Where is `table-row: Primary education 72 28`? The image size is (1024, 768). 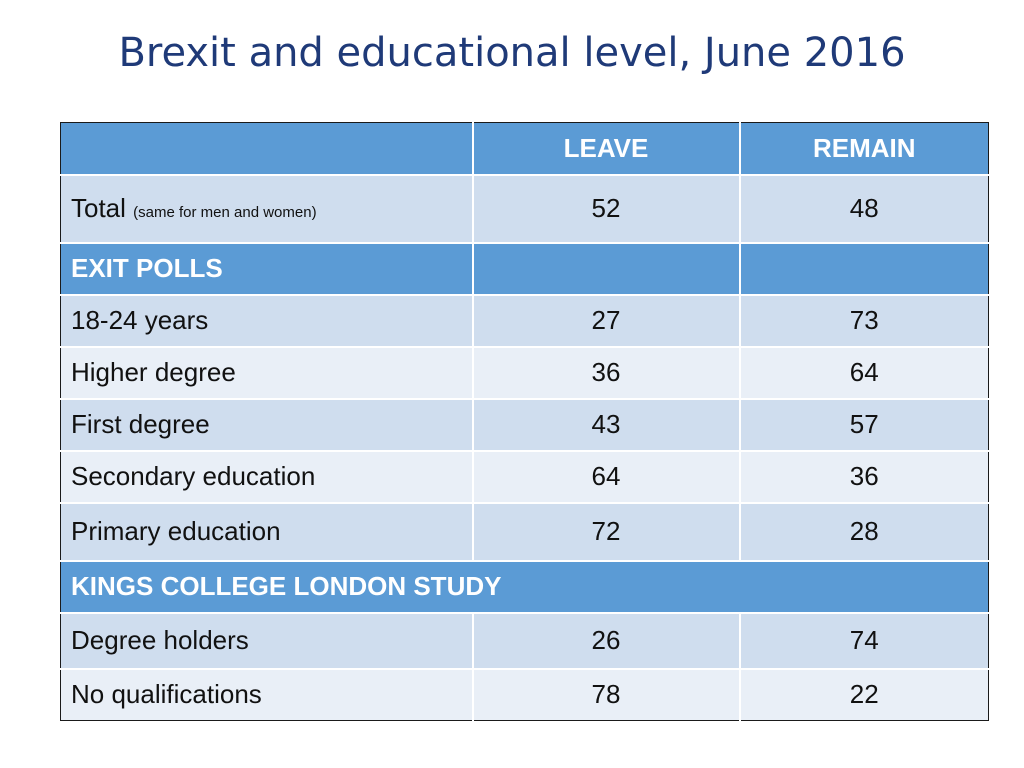 table-row: Primary education 72 28 is located at coordinates (524, 532).